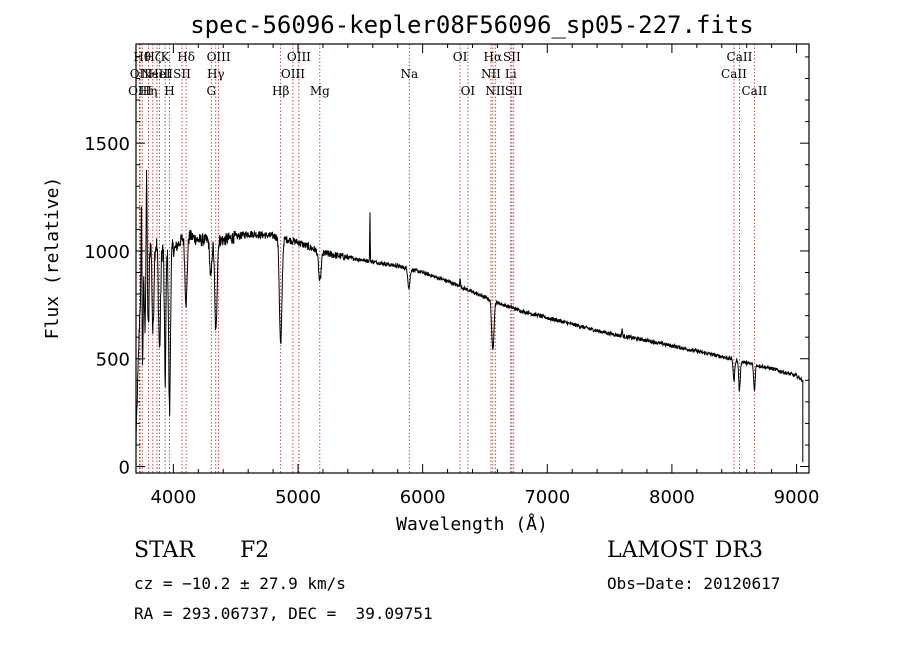 The image size is (900, 649). I want to click on observation-date: Obs−Date: 20120617, so click(694, 583).